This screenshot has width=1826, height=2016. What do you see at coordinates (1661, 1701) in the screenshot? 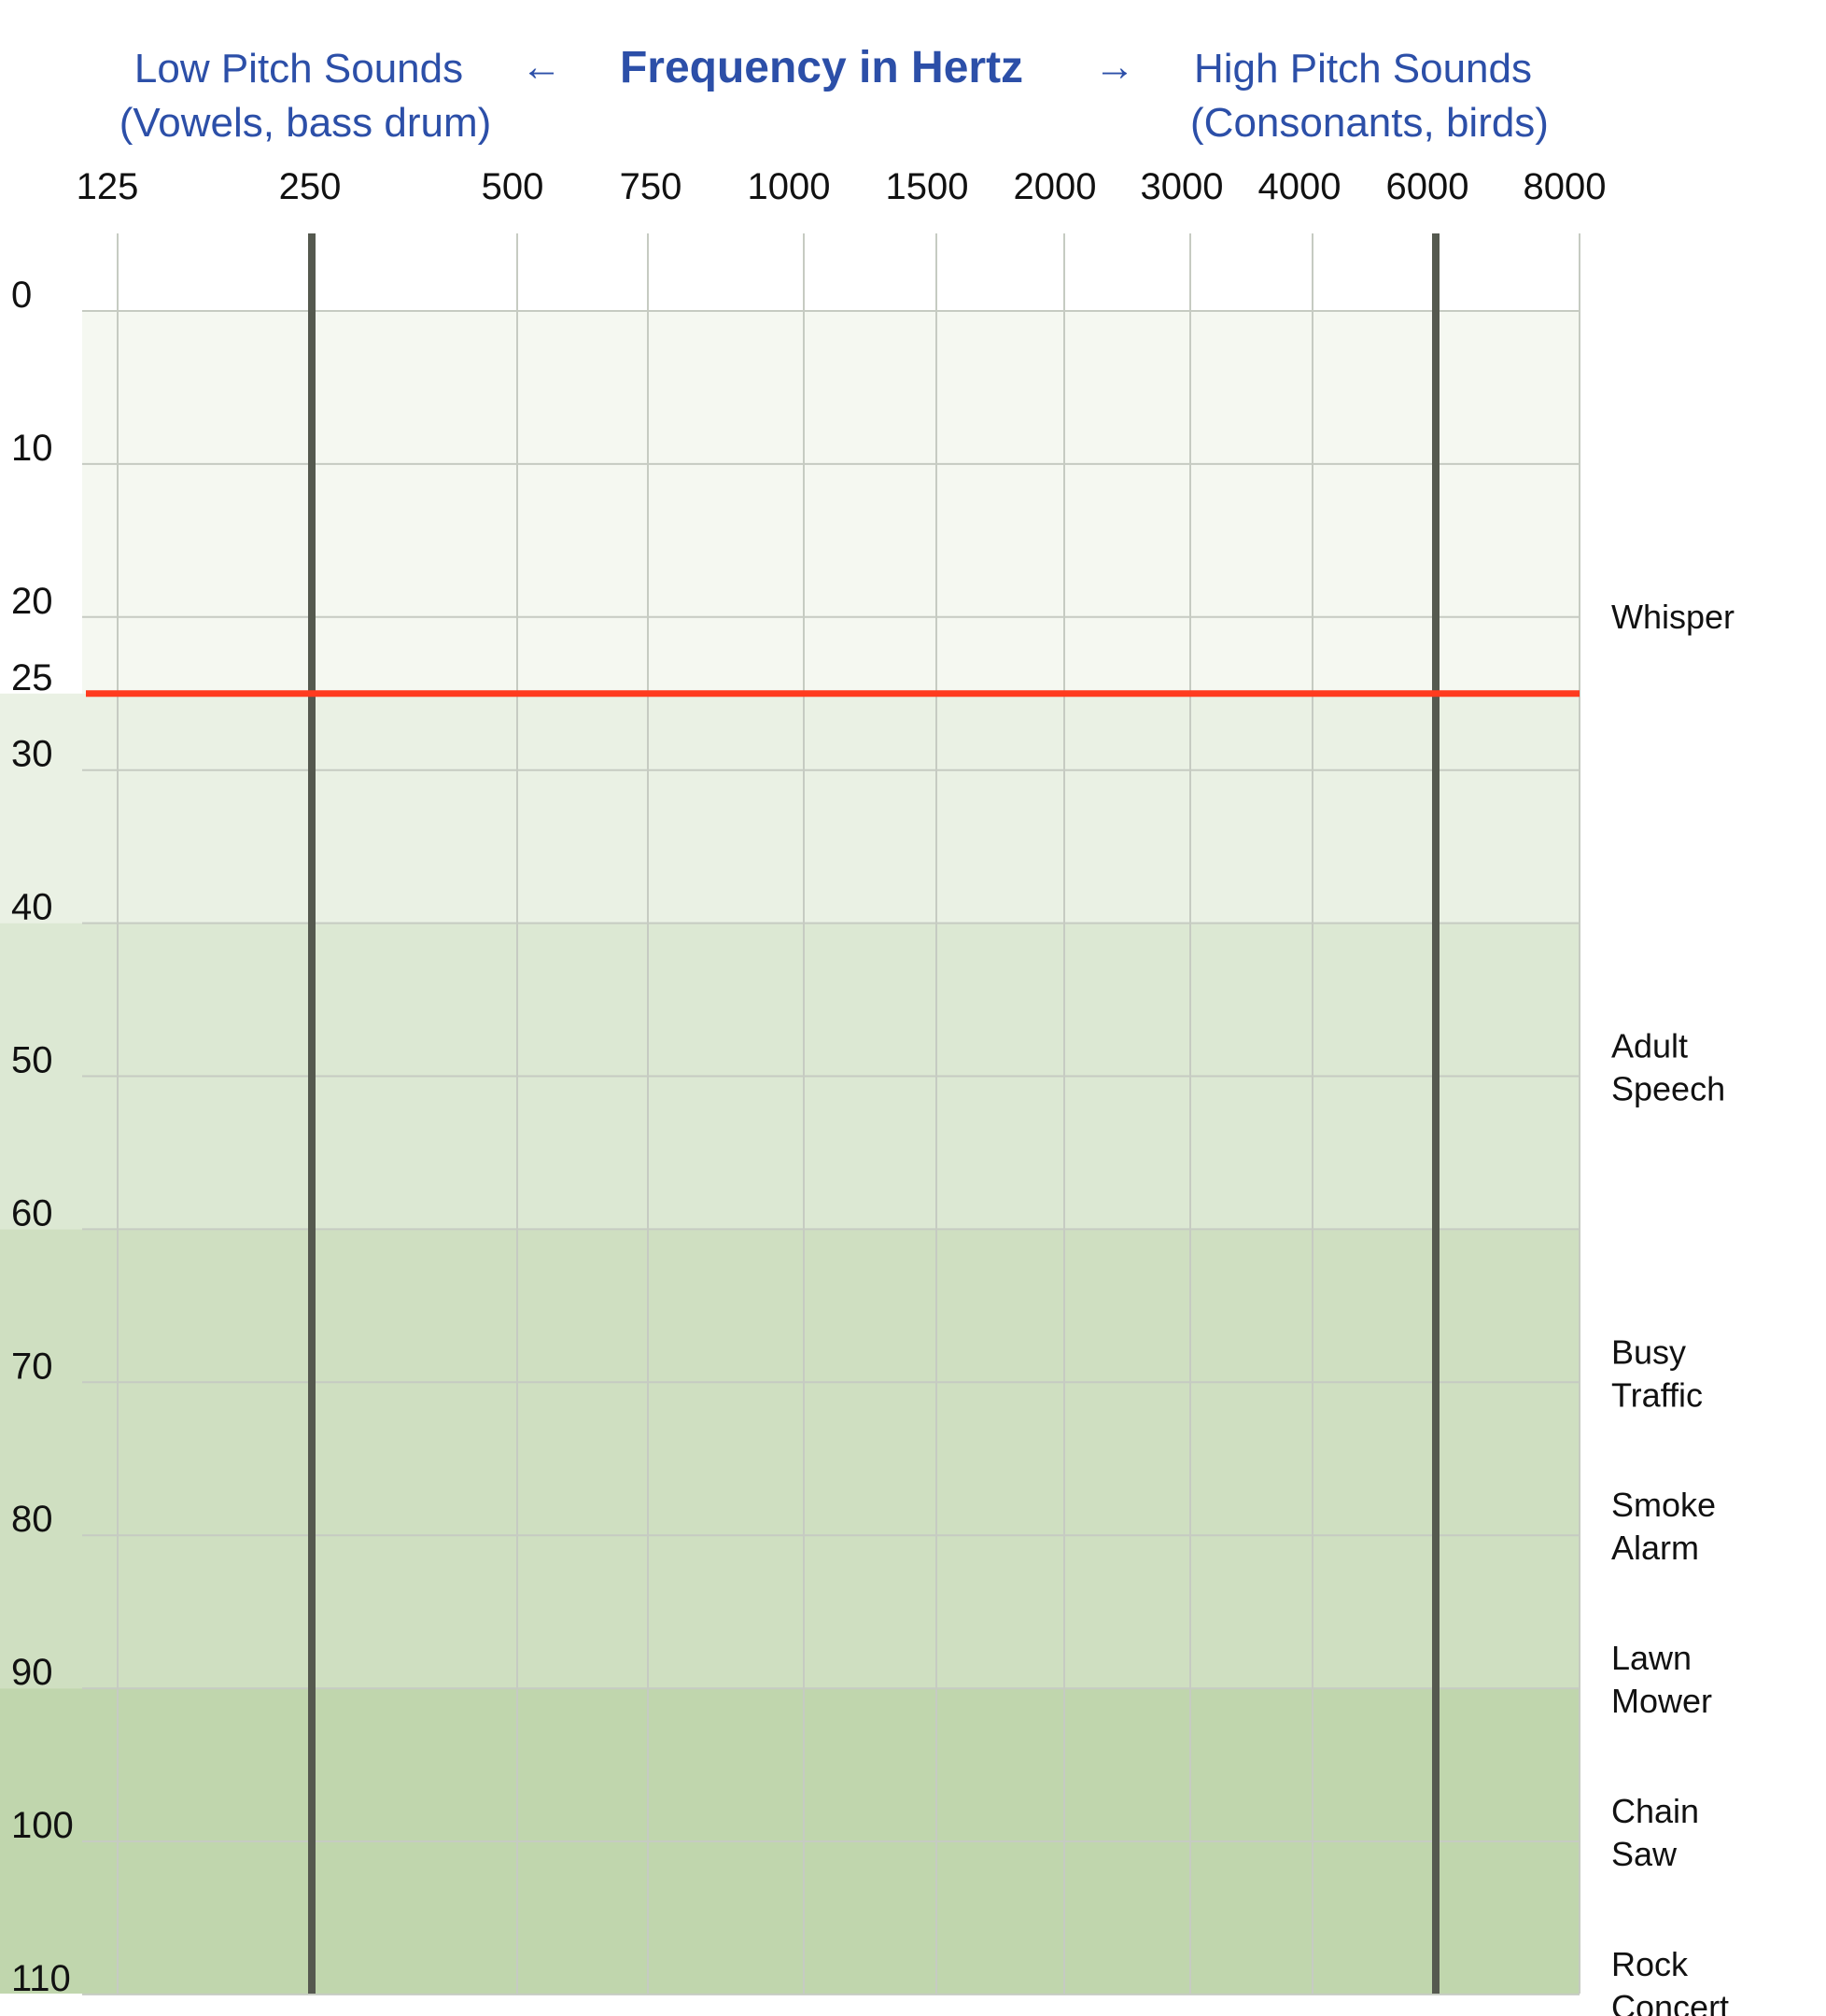
I see `reference-sound-label: Mower` at bounding box center [1661, 1701].